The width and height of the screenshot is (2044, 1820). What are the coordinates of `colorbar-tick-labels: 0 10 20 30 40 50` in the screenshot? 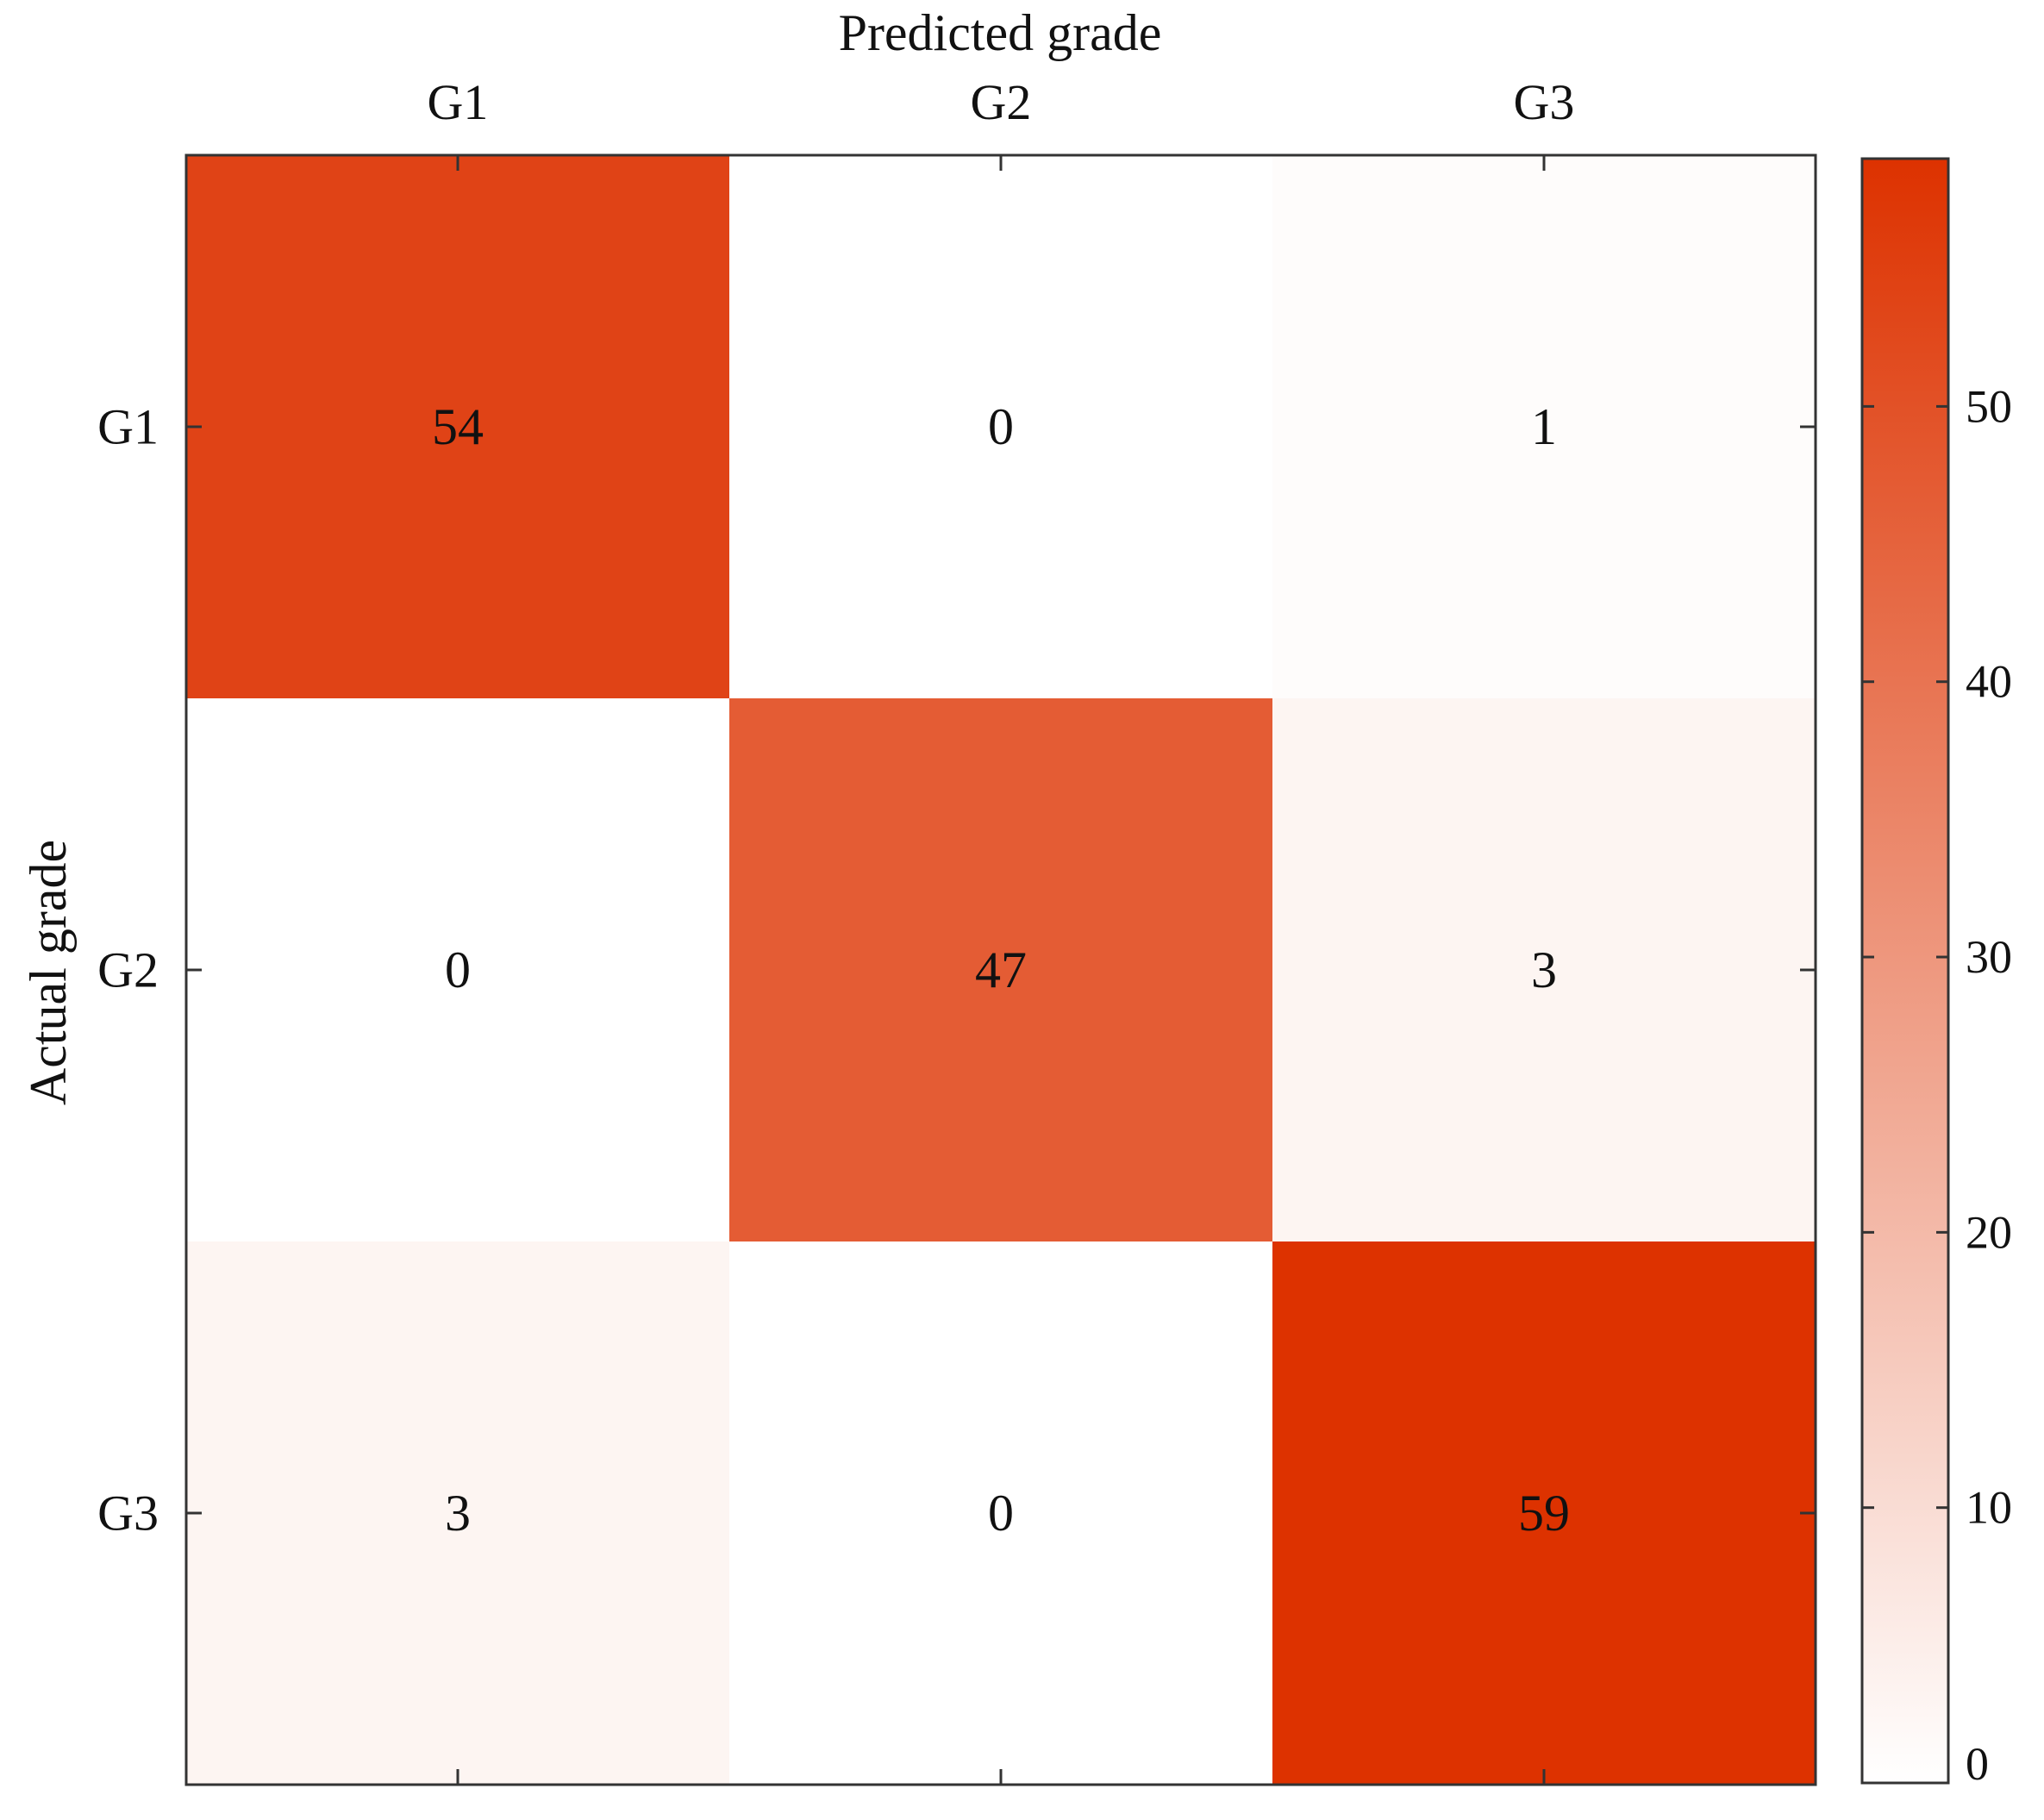 It's located at (1989, 1085).